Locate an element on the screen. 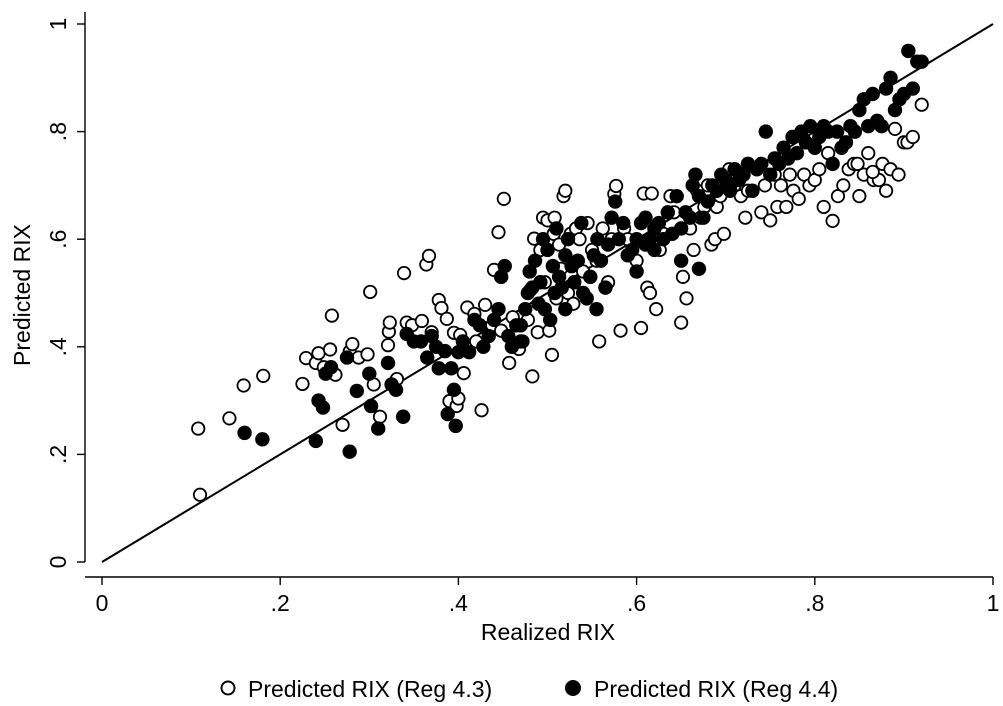  y-tick-label: .2 is located at coordinates (58, 454).